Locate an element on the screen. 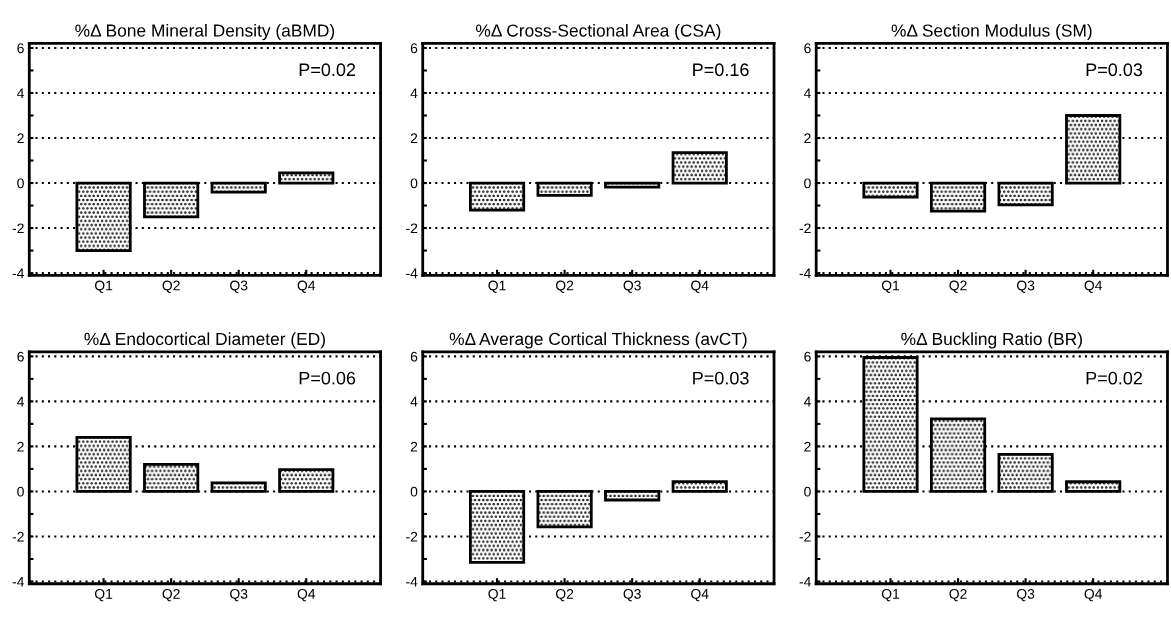 This screenshot has height=621, width=1171. chart-title: %Δ Endocortical Diameter (ED) is located at coordinates (204, 340).